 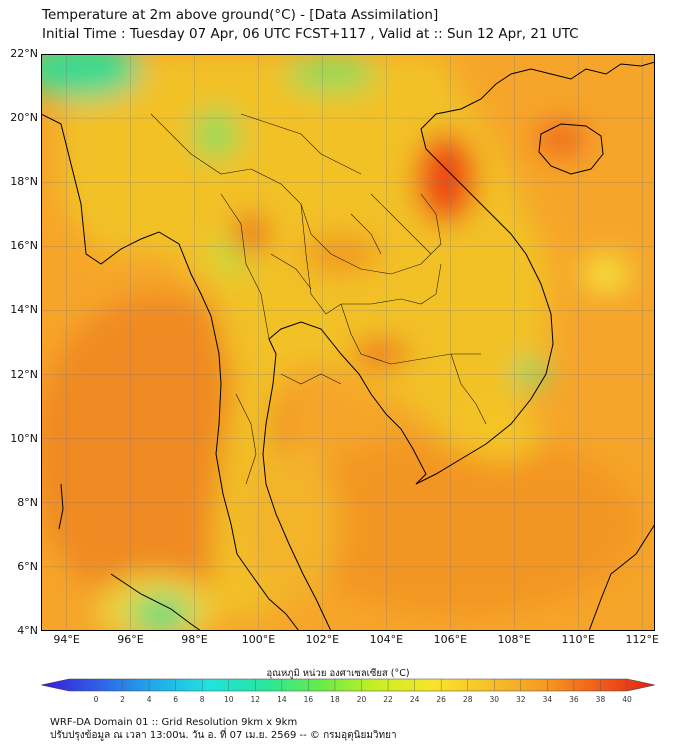 I want to click on colorbar-tick-label: 38, so click(x=601, y=699).